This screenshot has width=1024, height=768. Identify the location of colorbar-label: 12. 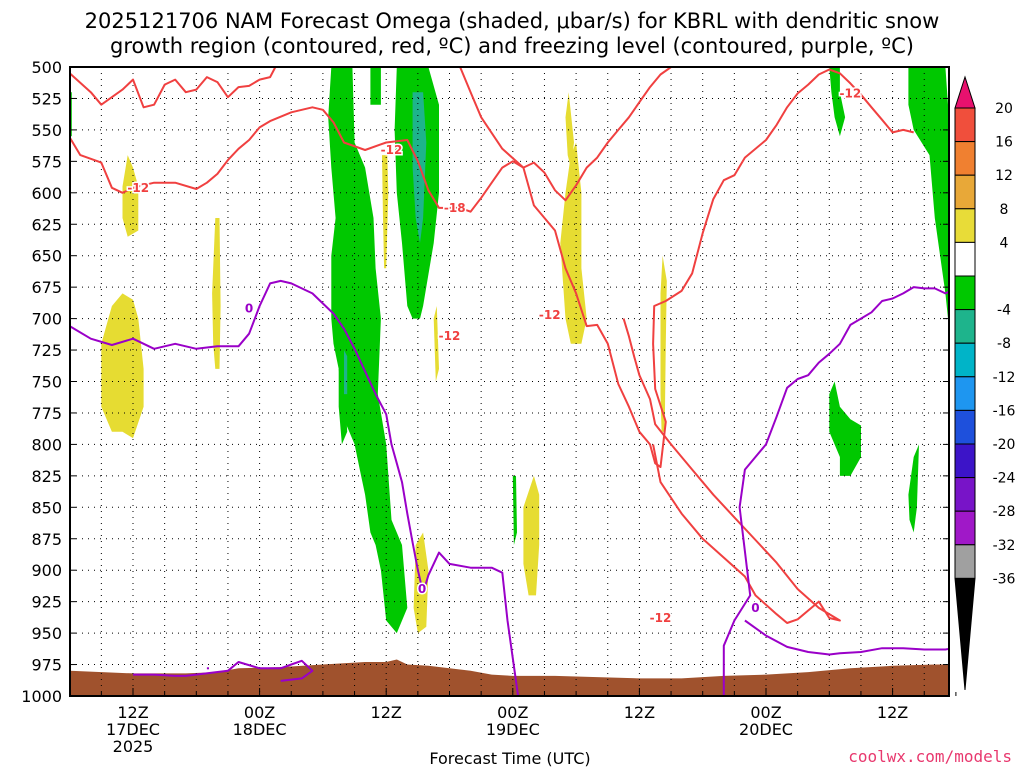
(1004, 176).